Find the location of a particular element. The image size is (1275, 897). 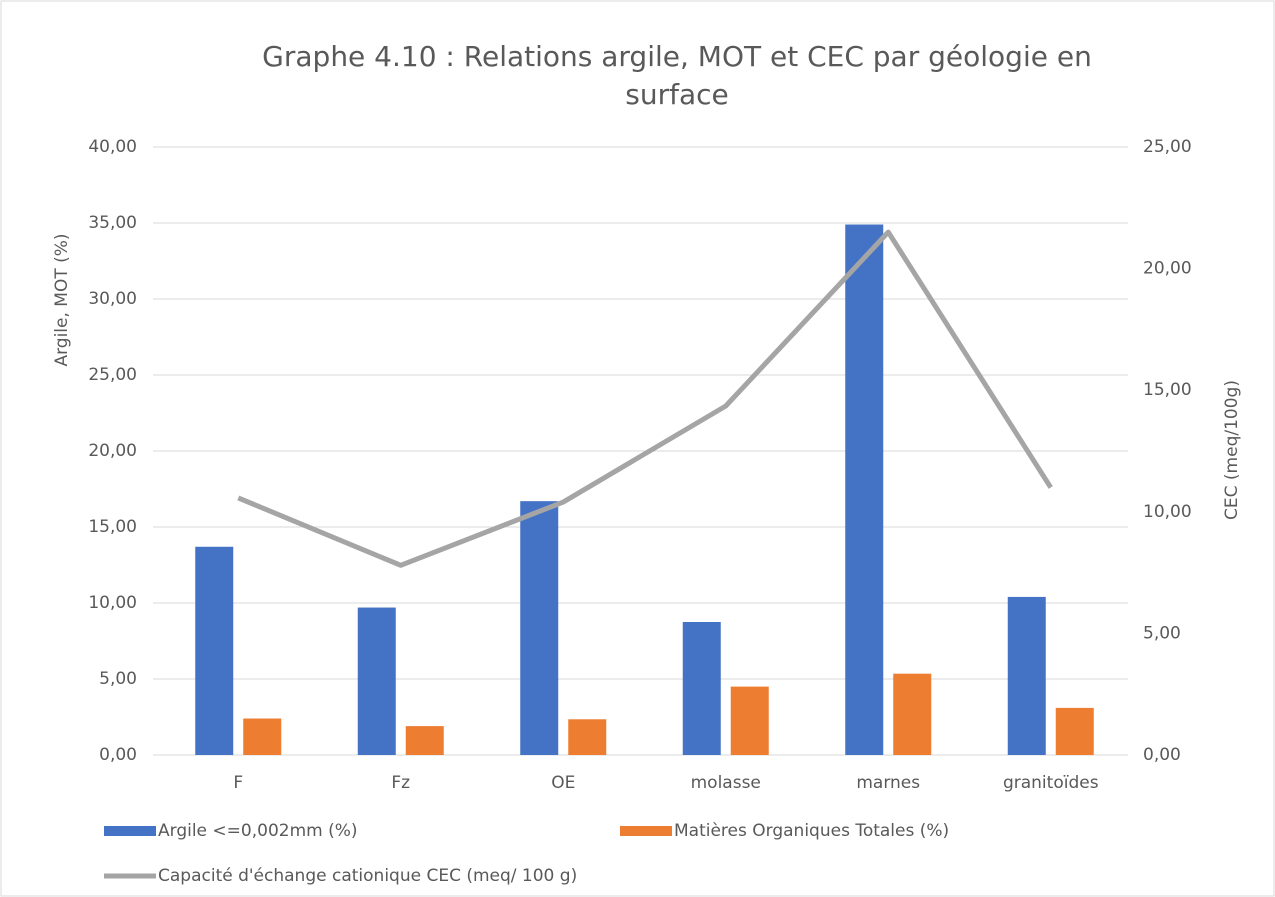

legend-label: Matières Organiques Totales (%) is located at coordinates (811, 831).